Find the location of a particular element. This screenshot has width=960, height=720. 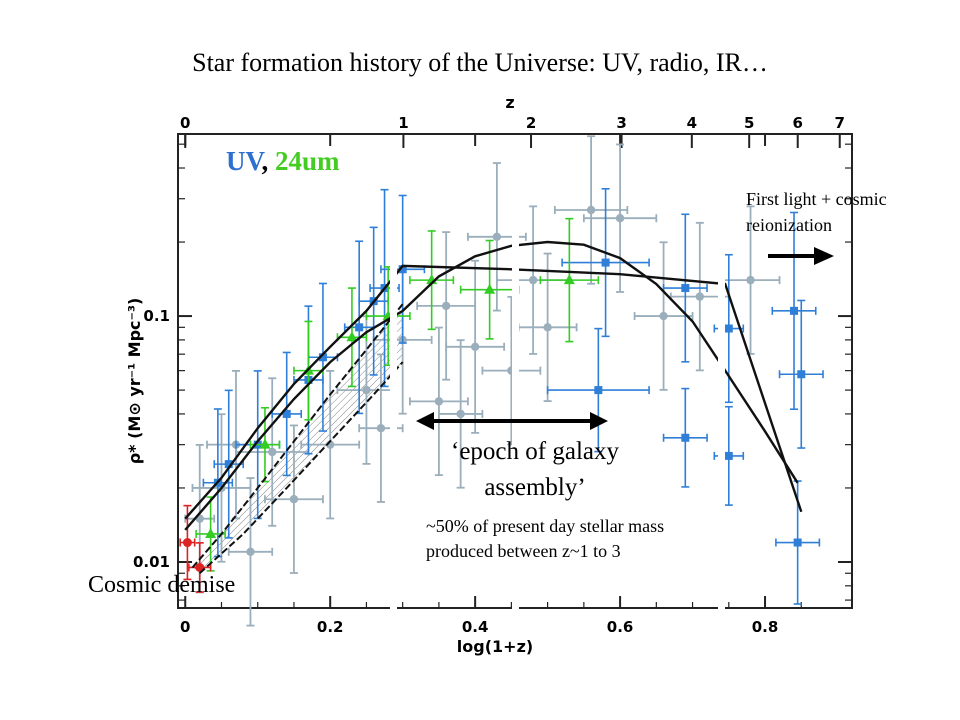

chart-legend: UV, 24um is located at coordinates (283, 161).